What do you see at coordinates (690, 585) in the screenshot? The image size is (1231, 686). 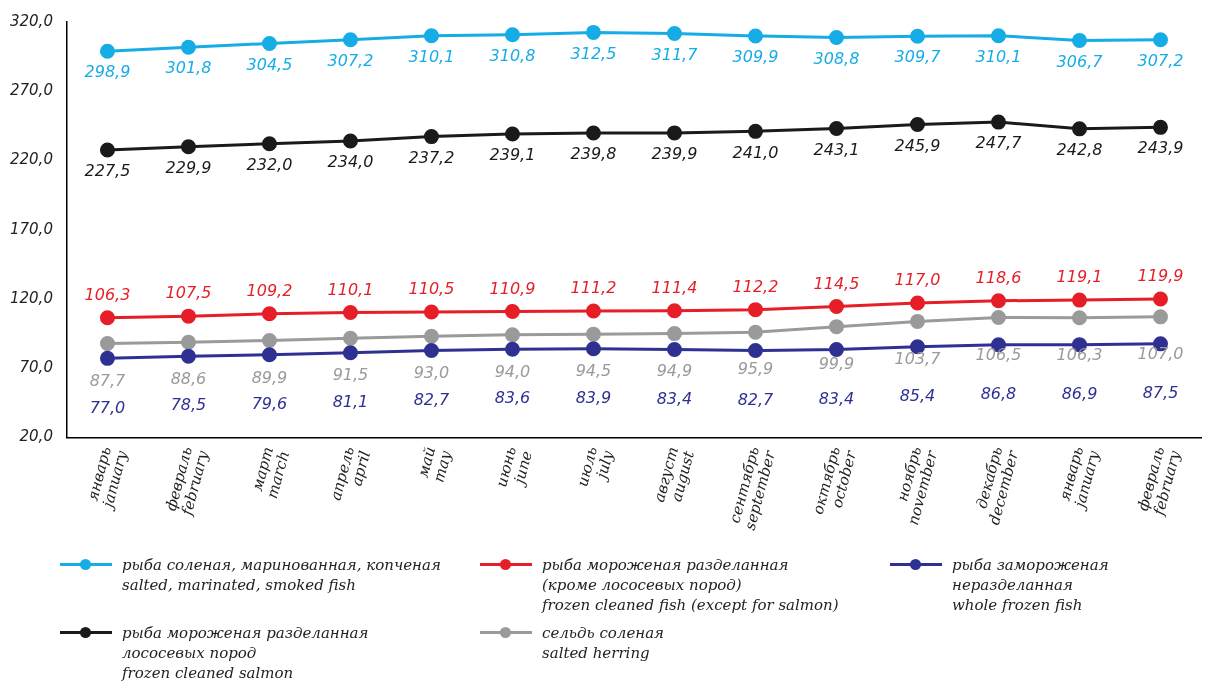 I see `legend-label: рыба мороженая разделанная (кроме лососевых пород) frozen cleaned fish (except for salmon)` at bounding box center [690, 585].